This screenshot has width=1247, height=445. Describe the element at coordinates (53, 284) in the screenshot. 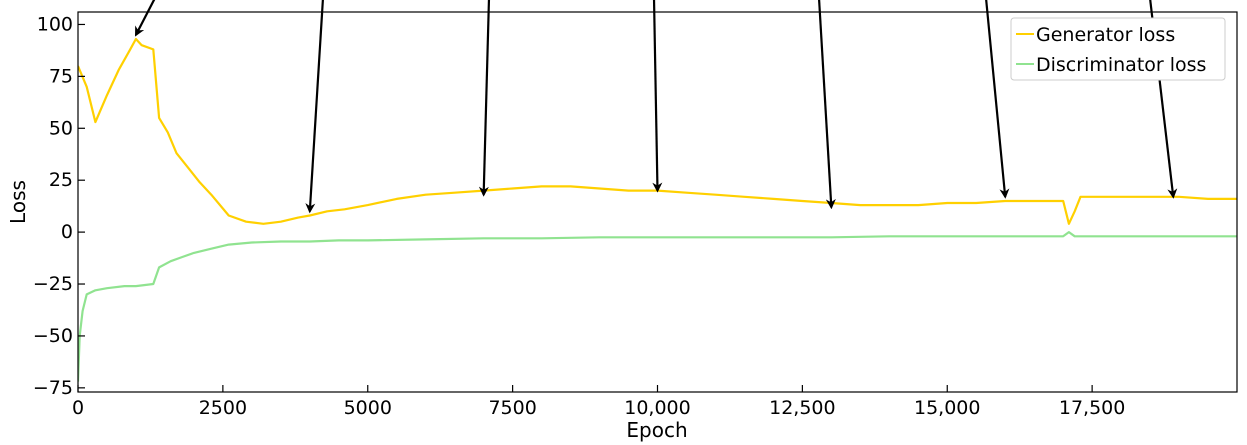

I see `y-tick-label: −25` at that location.